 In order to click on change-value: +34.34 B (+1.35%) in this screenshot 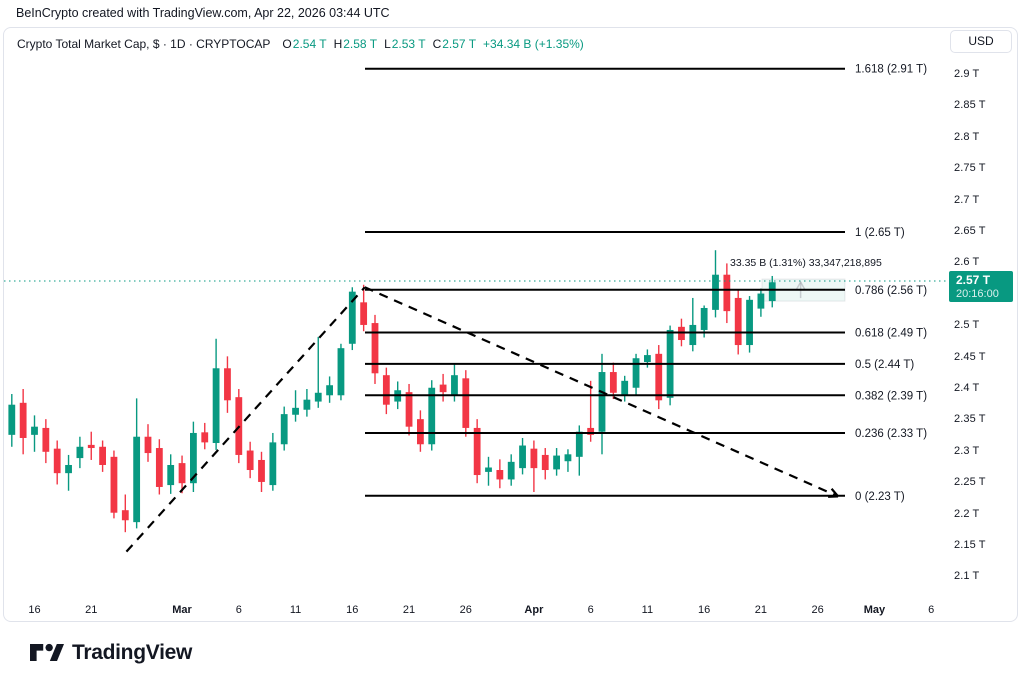, I will do `click(533, 44)`.